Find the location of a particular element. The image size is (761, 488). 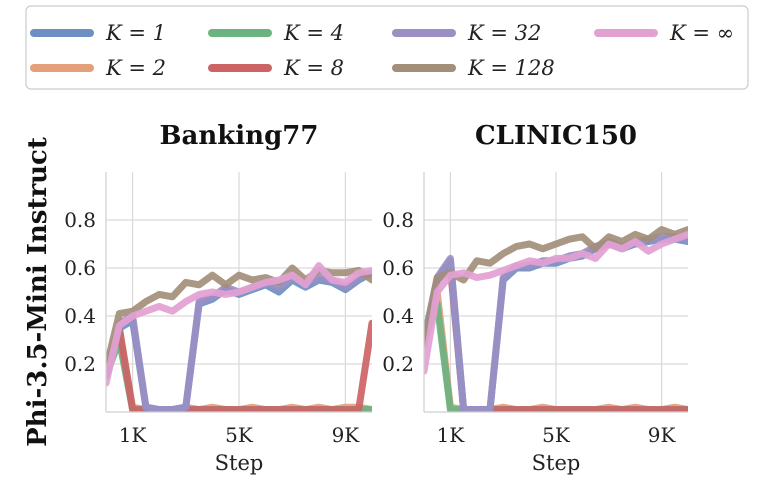

legend-label: K = 32 is located at coordinates (504, 33).